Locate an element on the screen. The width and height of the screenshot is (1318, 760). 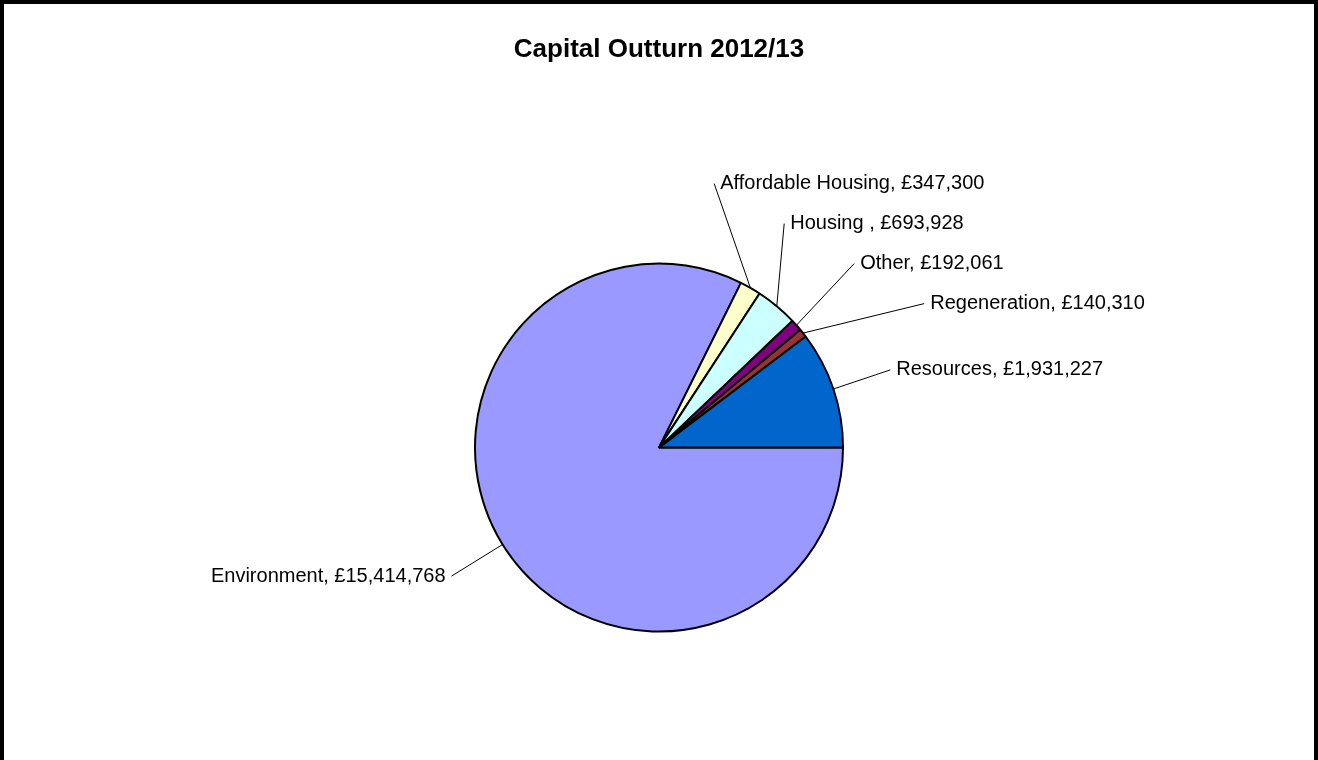
slice-label: Resources, £1,931,227 is located at coordinates (1000, 368).